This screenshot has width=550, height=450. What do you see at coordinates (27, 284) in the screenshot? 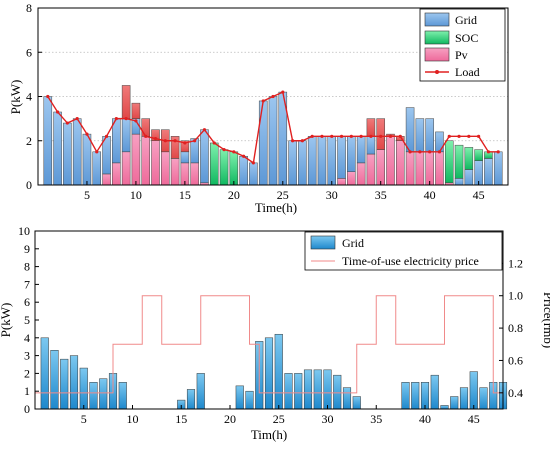
I see `bottom-y-tick-label: 7` at bounding box center [27, 284].